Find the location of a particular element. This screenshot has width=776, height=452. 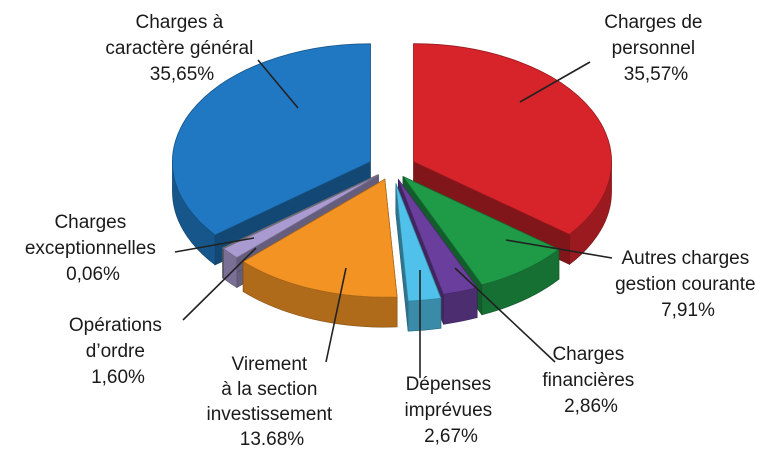

label-financieres: Charges financières 2,86% is located at coordinates (590, 380).